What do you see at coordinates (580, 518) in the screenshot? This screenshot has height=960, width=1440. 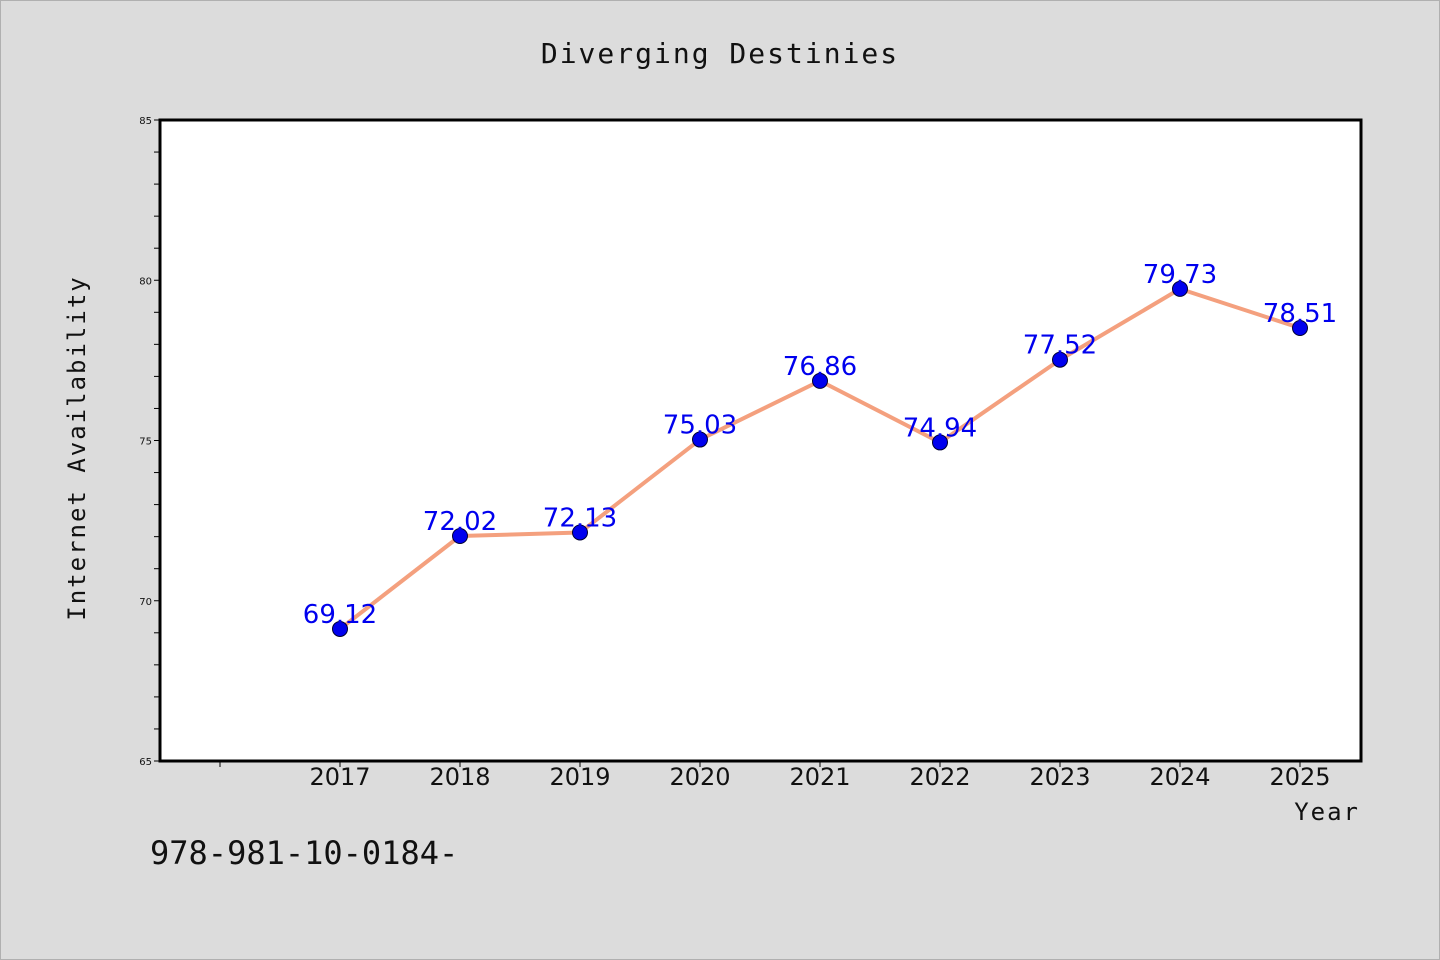 I see `data-label: 72.13` at bounding box center [580, 518].